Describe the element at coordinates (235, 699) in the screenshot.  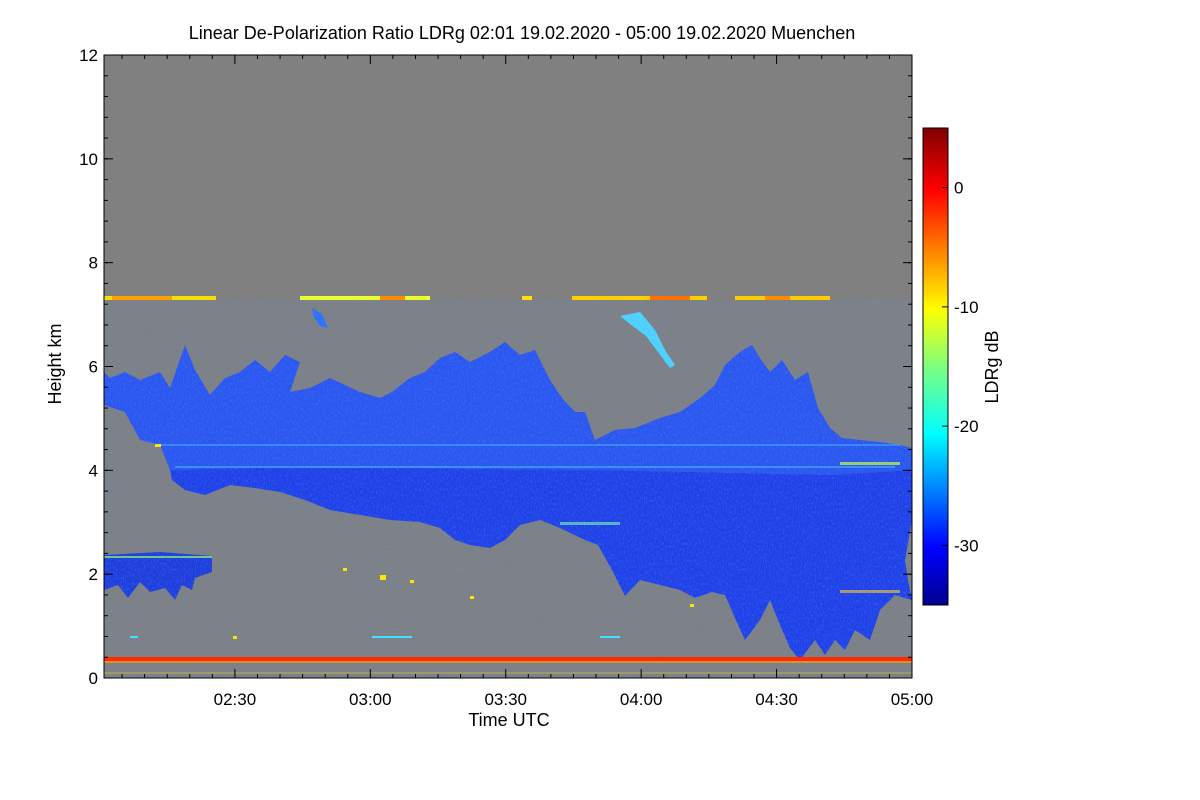
I see `x-tick-label: 02:30` at that location.